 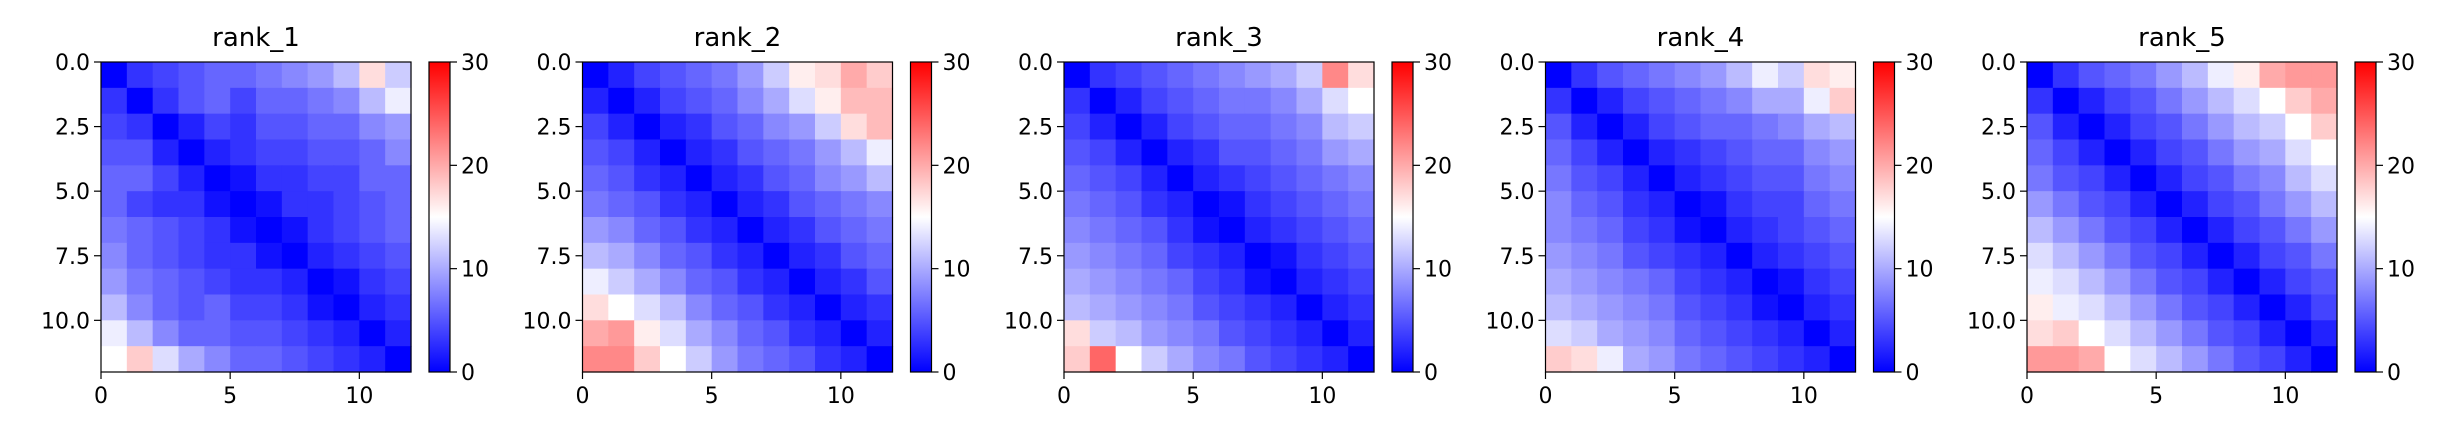 I want to click on axes-frame, so click(x=737, y=217).